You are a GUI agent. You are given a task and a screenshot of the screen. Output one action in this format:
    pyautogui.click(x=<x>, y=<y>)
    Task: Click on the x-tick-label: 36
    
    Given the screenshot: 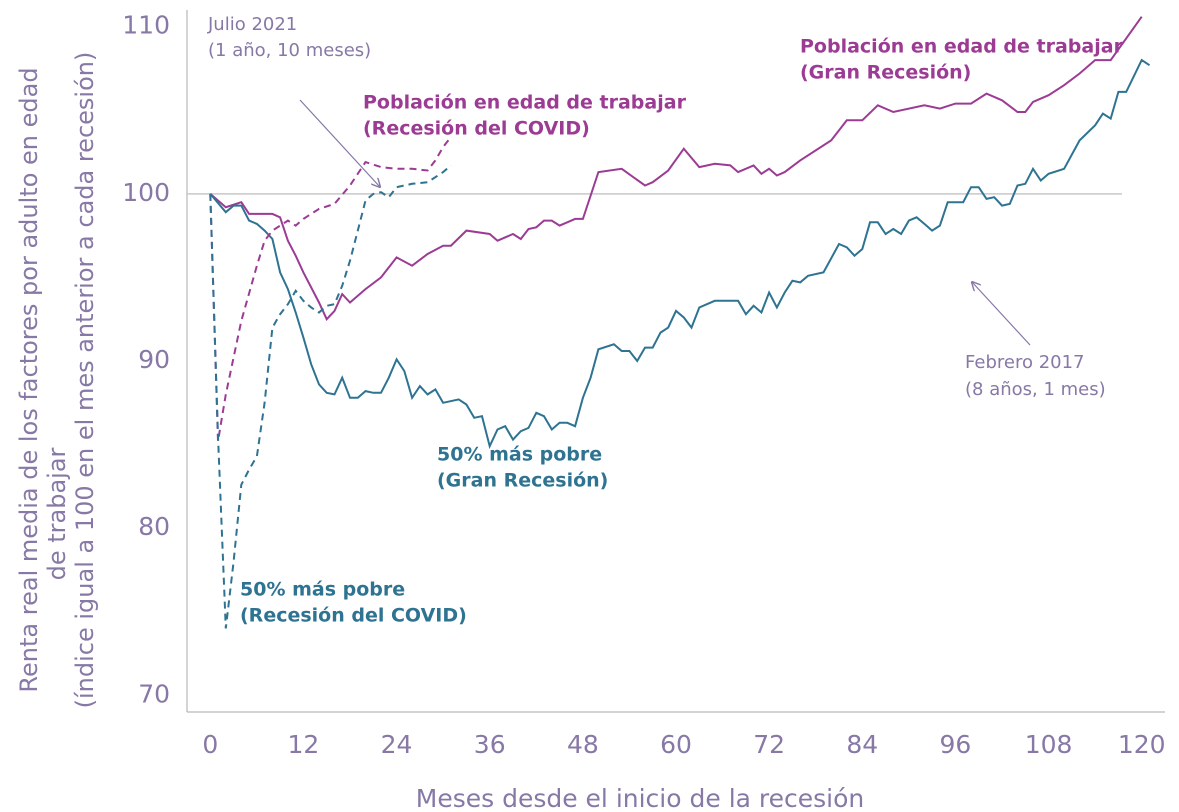 What is the action you would take?
    pyautogui.click(x=490, y=744)
    